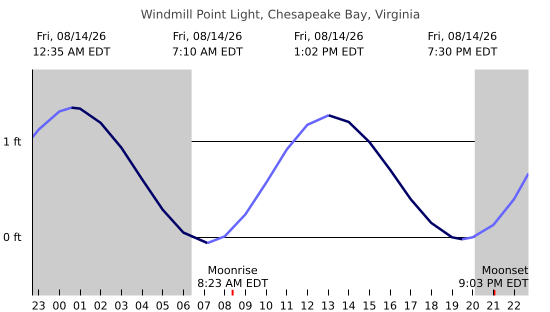 The image size is (550, 312). What do you see at coordinates (493, 306) in the screenshot?
I see `x-tick-label: 21` at bounding box center [493, 306].